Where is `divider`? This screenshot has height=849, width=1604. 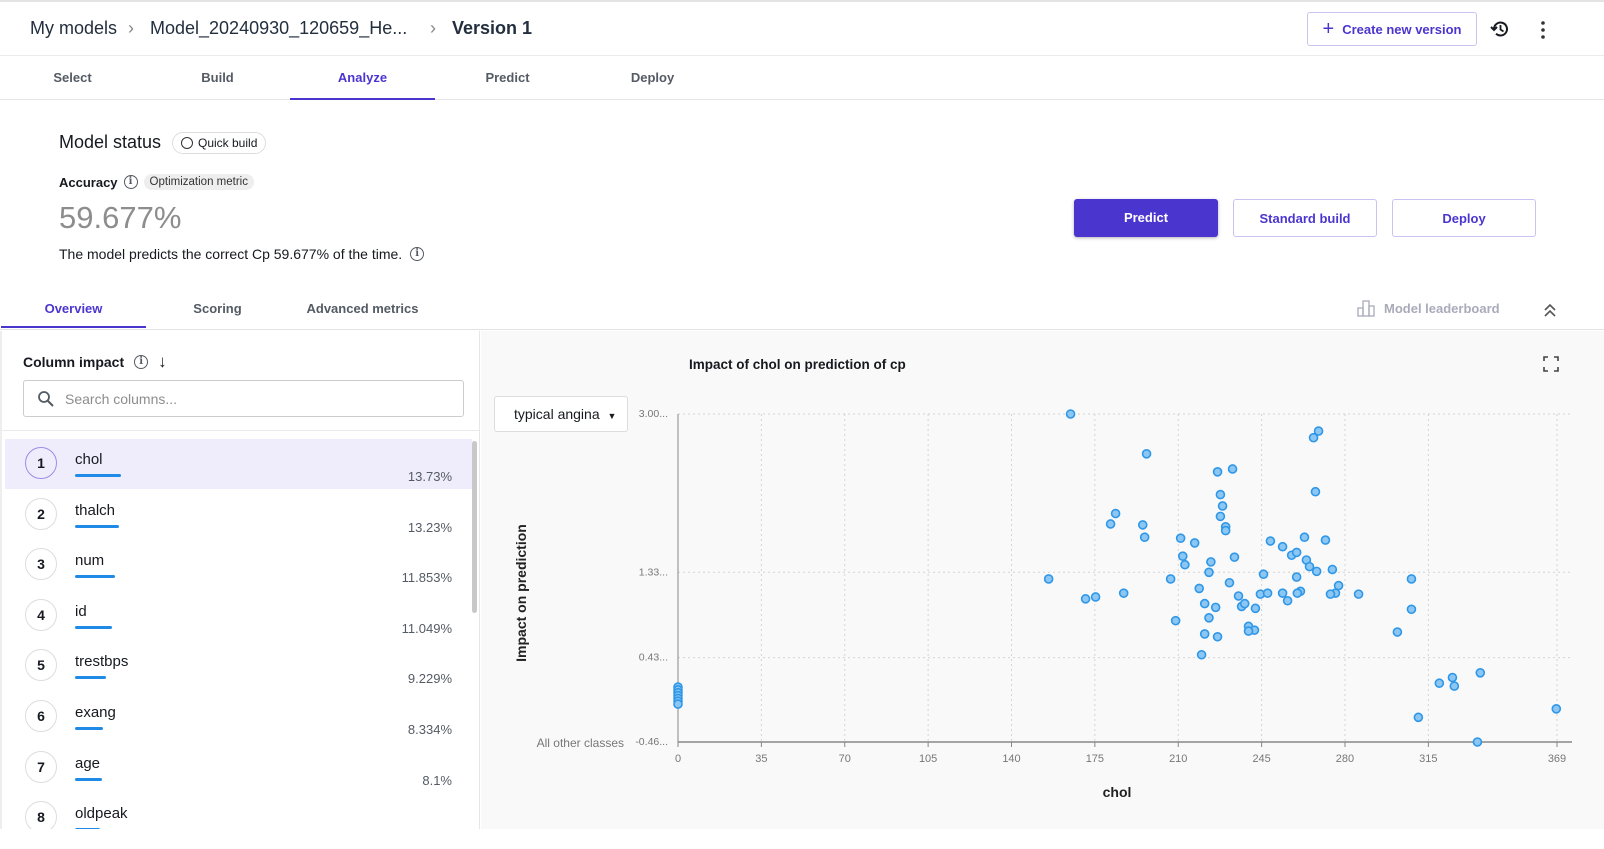
divider is located at coordinates (240, 430).